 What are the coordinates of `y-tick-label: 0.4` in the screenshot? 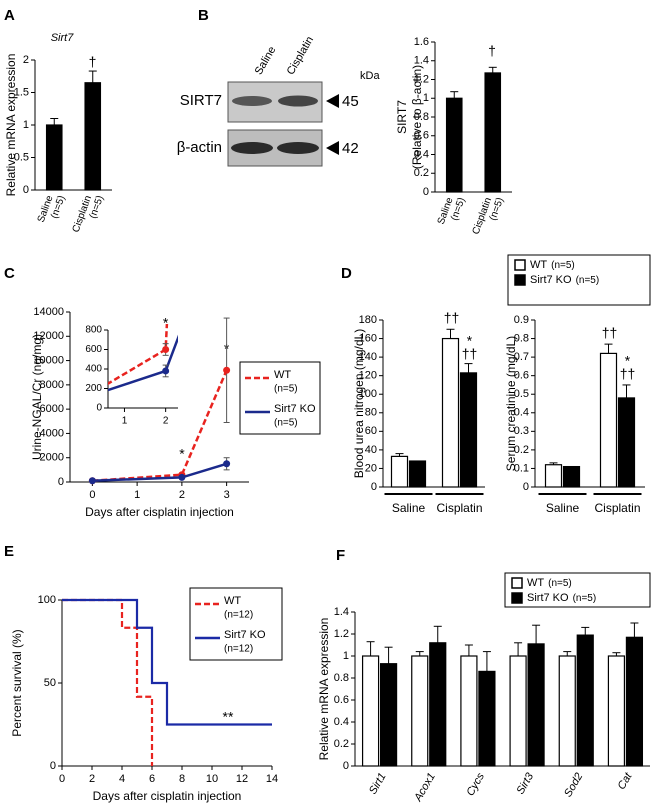 It's located at (521, 413).